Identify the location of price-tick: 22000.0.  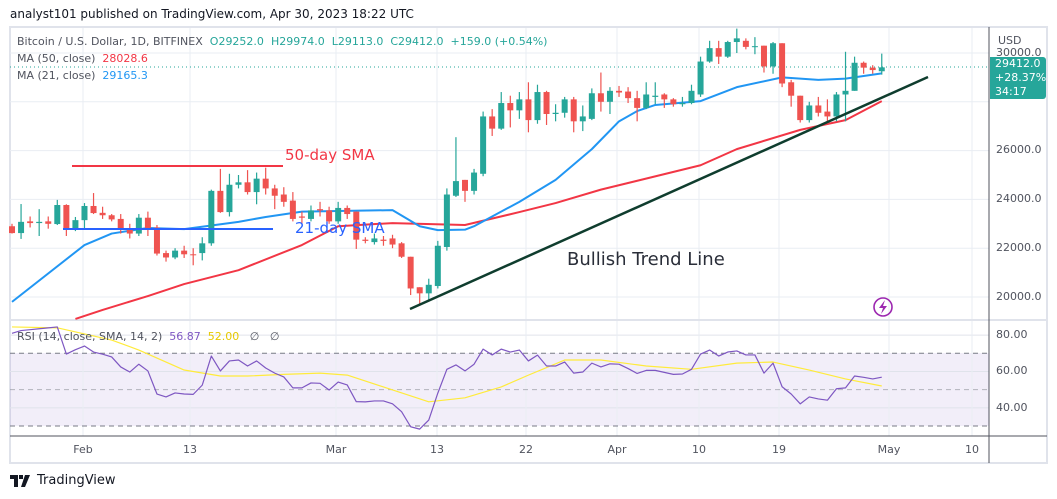
(1019, 247).